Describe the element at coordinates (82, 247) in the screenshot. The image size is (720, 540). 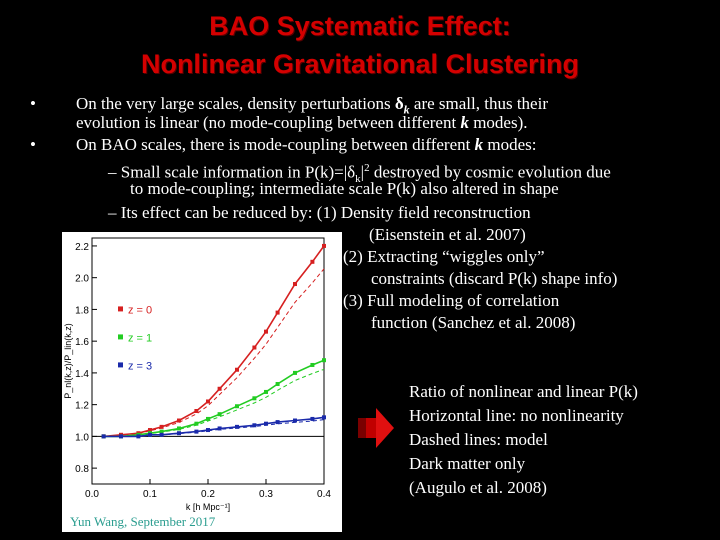
I see `y-tick-label: 2.2` at that location.